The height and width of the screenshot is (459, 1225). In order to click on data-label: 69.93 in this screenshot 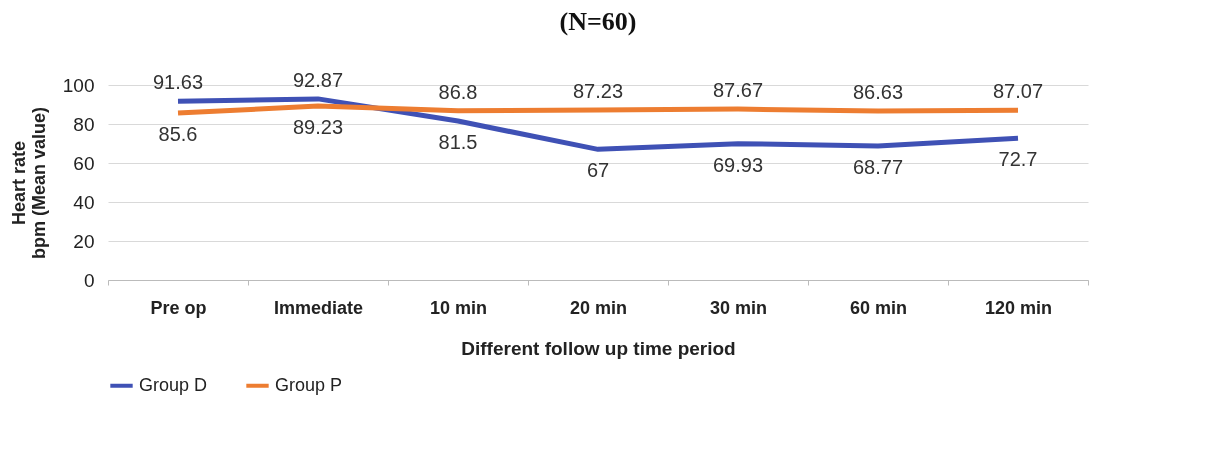, I will do `click(738, 164)`.